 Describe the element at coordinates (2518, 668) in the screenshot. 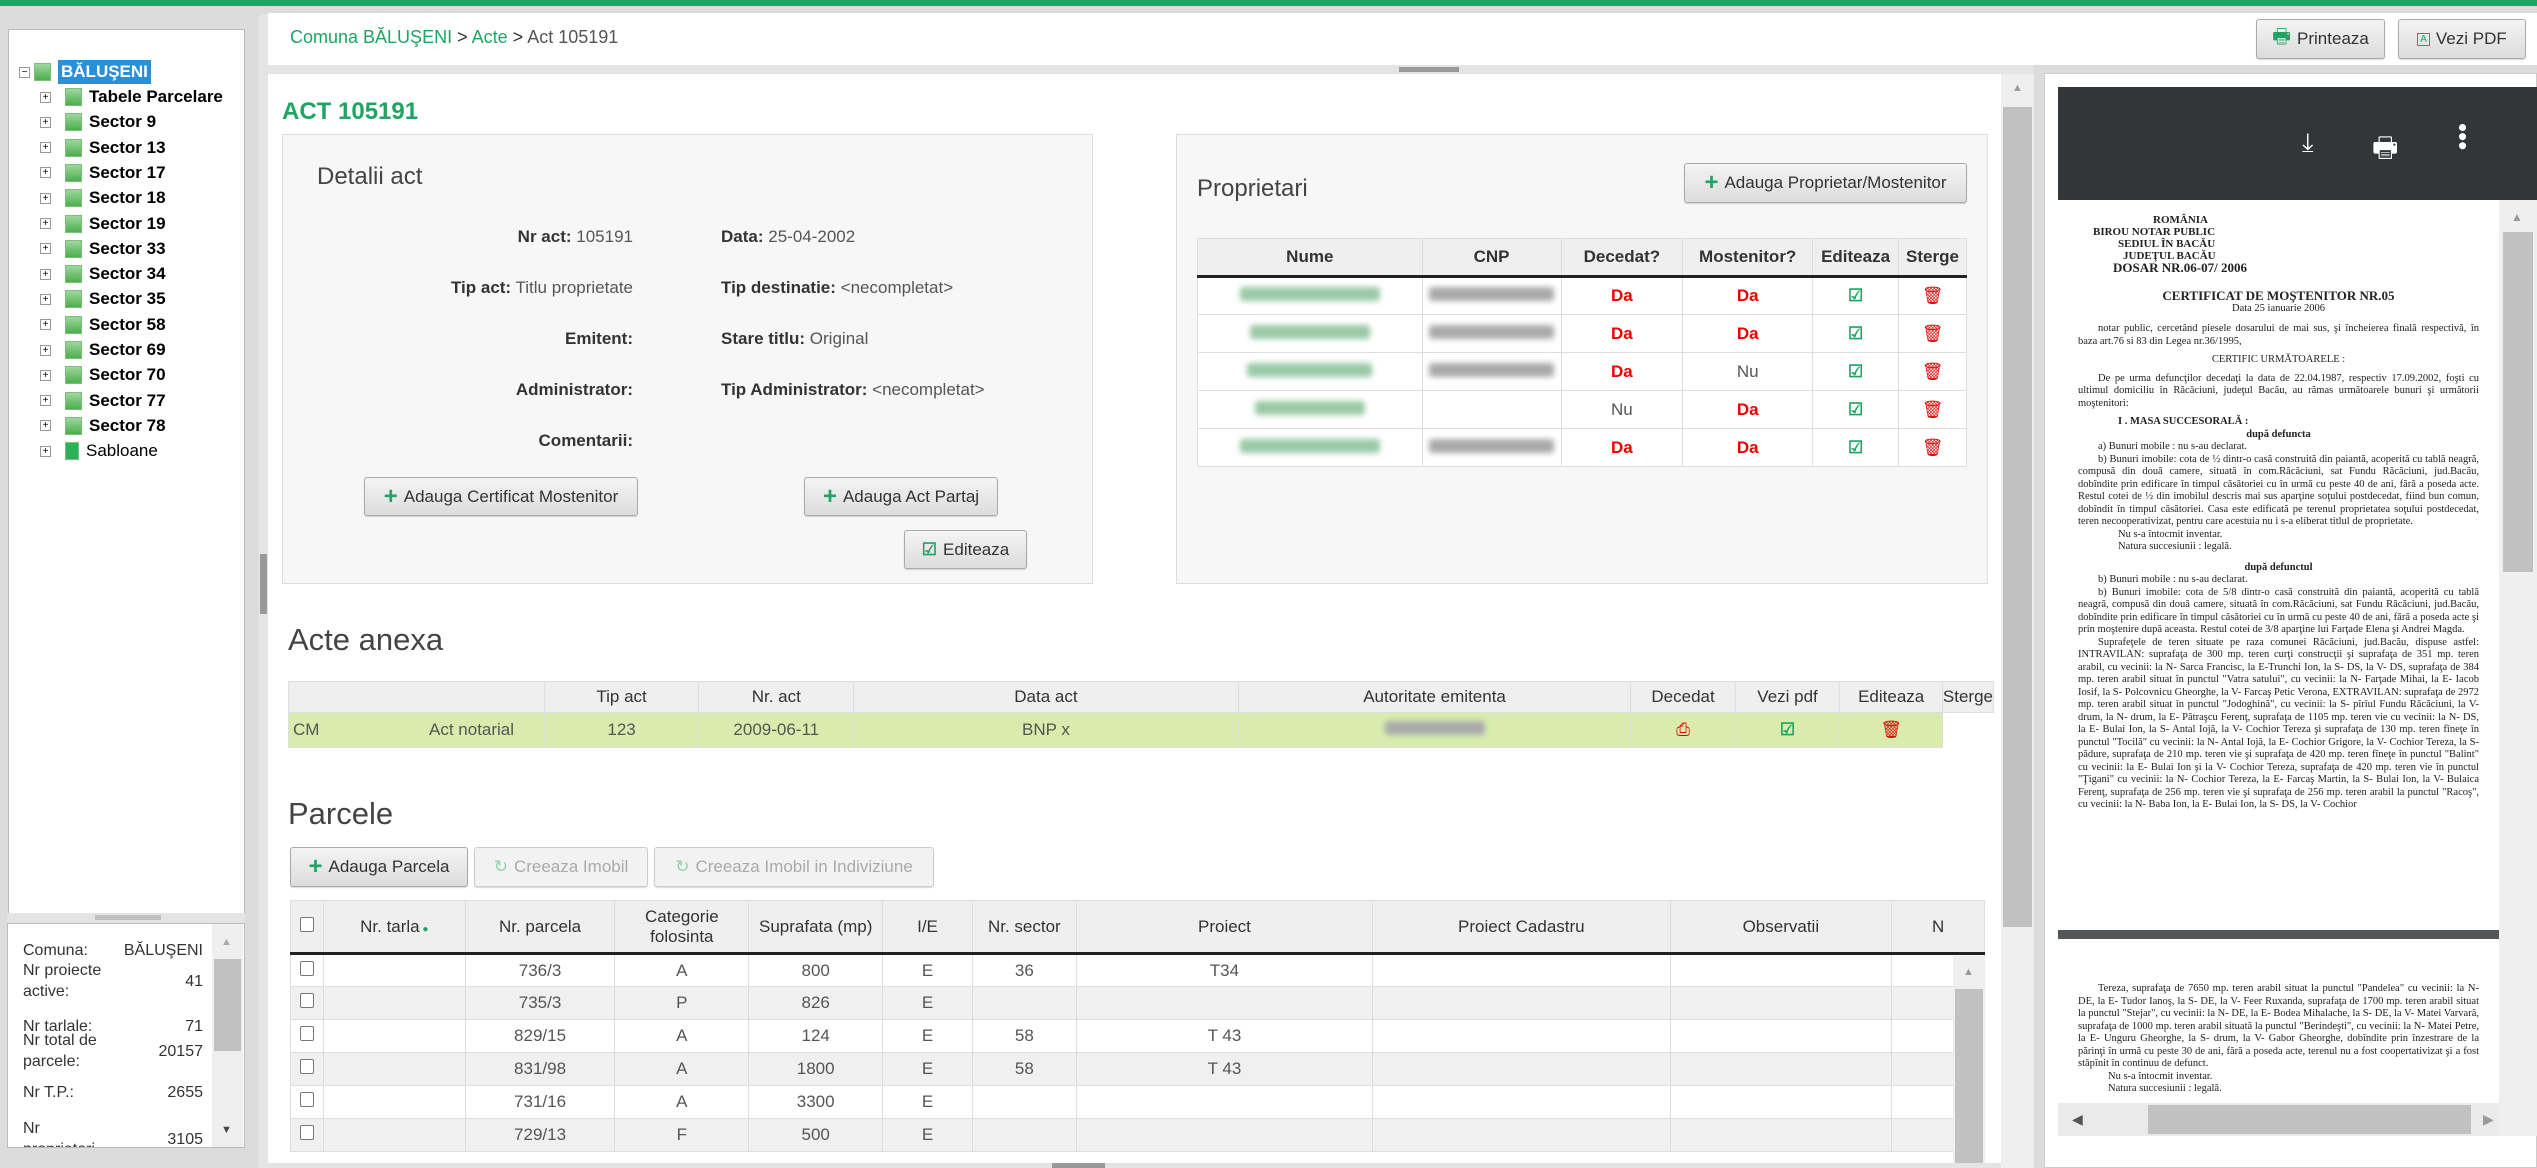

I see `pdf-vscrollbar: ▲` at that location.